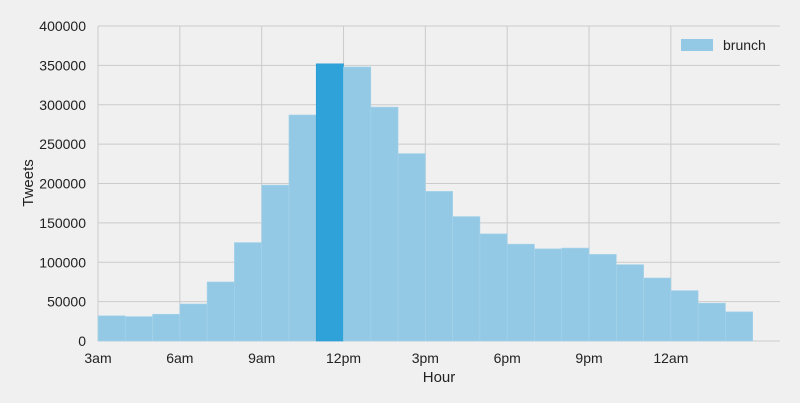 The height and width of the screenshot is (403, 800). What do you see at coordinates (386, 358) in the screenshot?
I see `x-tick-labels: 3am 6am 9am 12pm 3pm 6pm 9pm 12am` at bounding box center [386, 358].